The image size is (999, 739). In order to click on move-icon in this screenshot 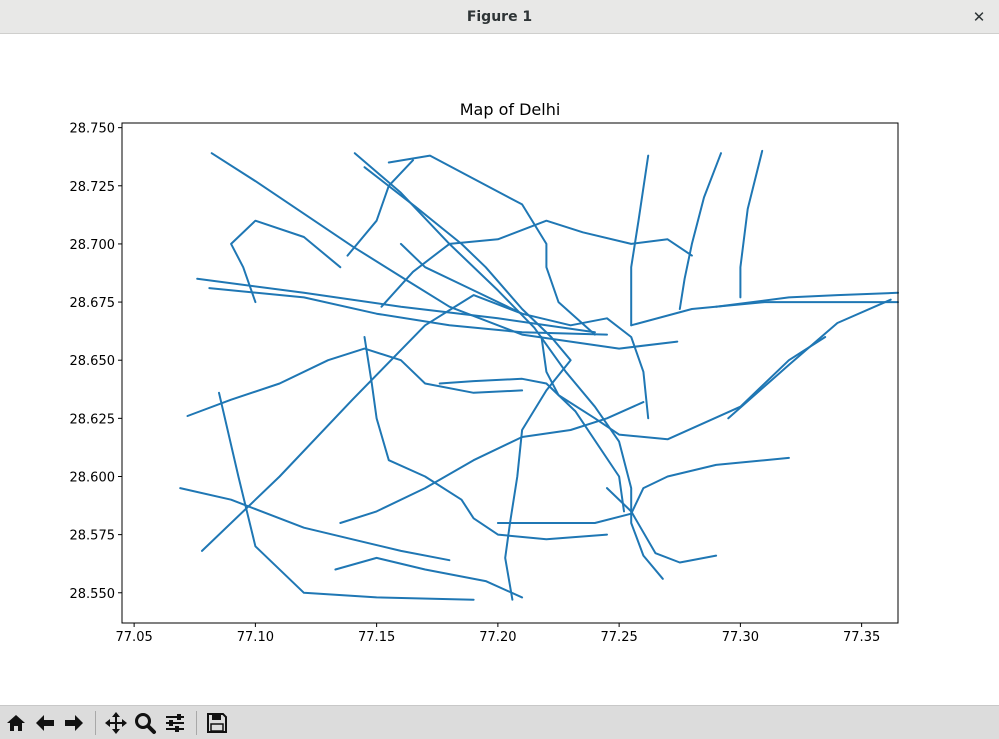, I will do `click(116, 723)`.